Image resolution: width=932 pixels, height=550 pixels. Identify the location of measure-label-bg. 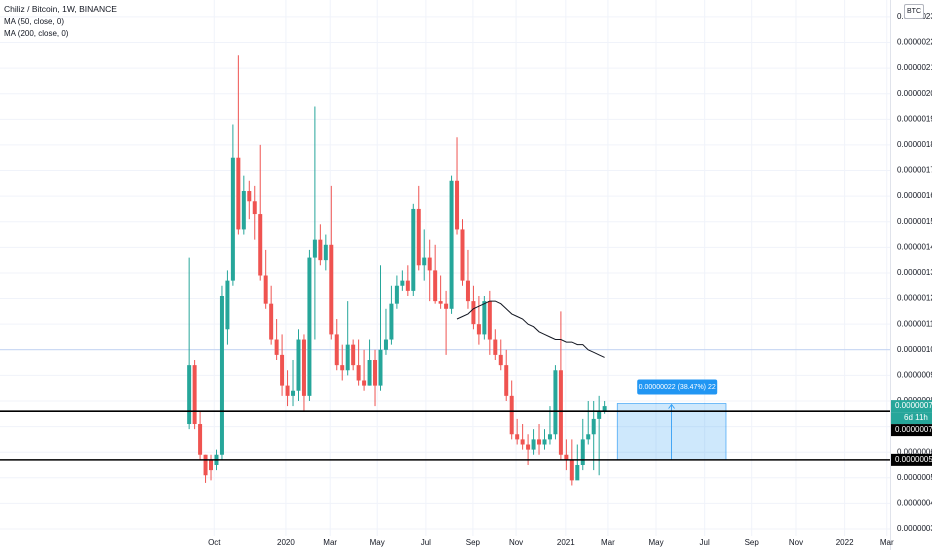
(677, 387).